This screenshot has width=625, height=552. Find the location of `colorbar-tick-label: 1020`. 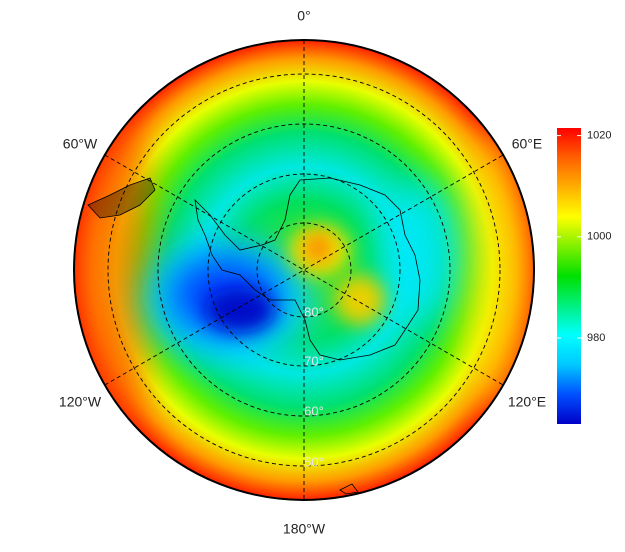

colorbar-tick-label: 1020 is located at coordinates (599, 135).